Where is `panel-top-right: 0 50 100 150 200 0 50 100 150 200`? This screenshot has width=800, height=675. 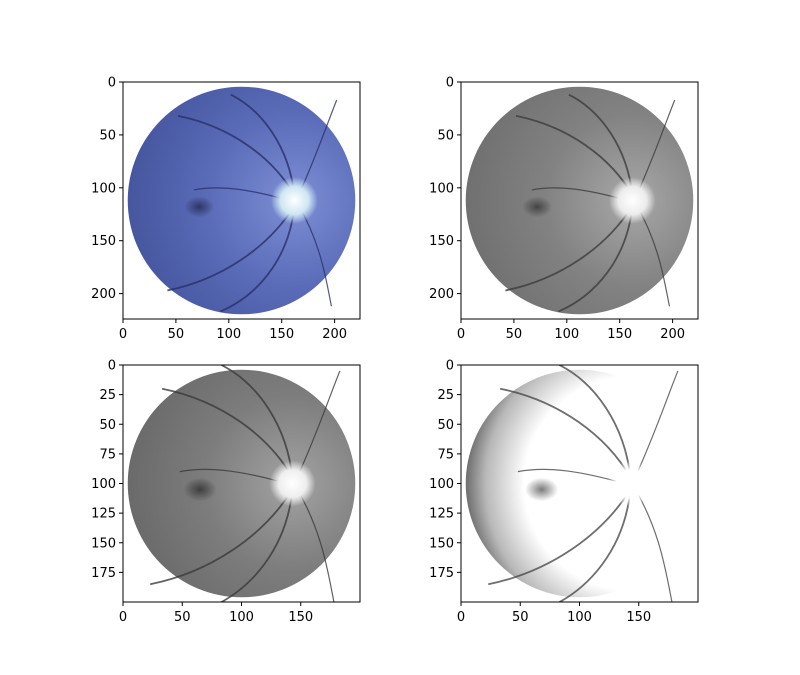 panel-top-right: 0 50 100 150 200 0 50 100 150 200 is located at coordinates (564, 209).